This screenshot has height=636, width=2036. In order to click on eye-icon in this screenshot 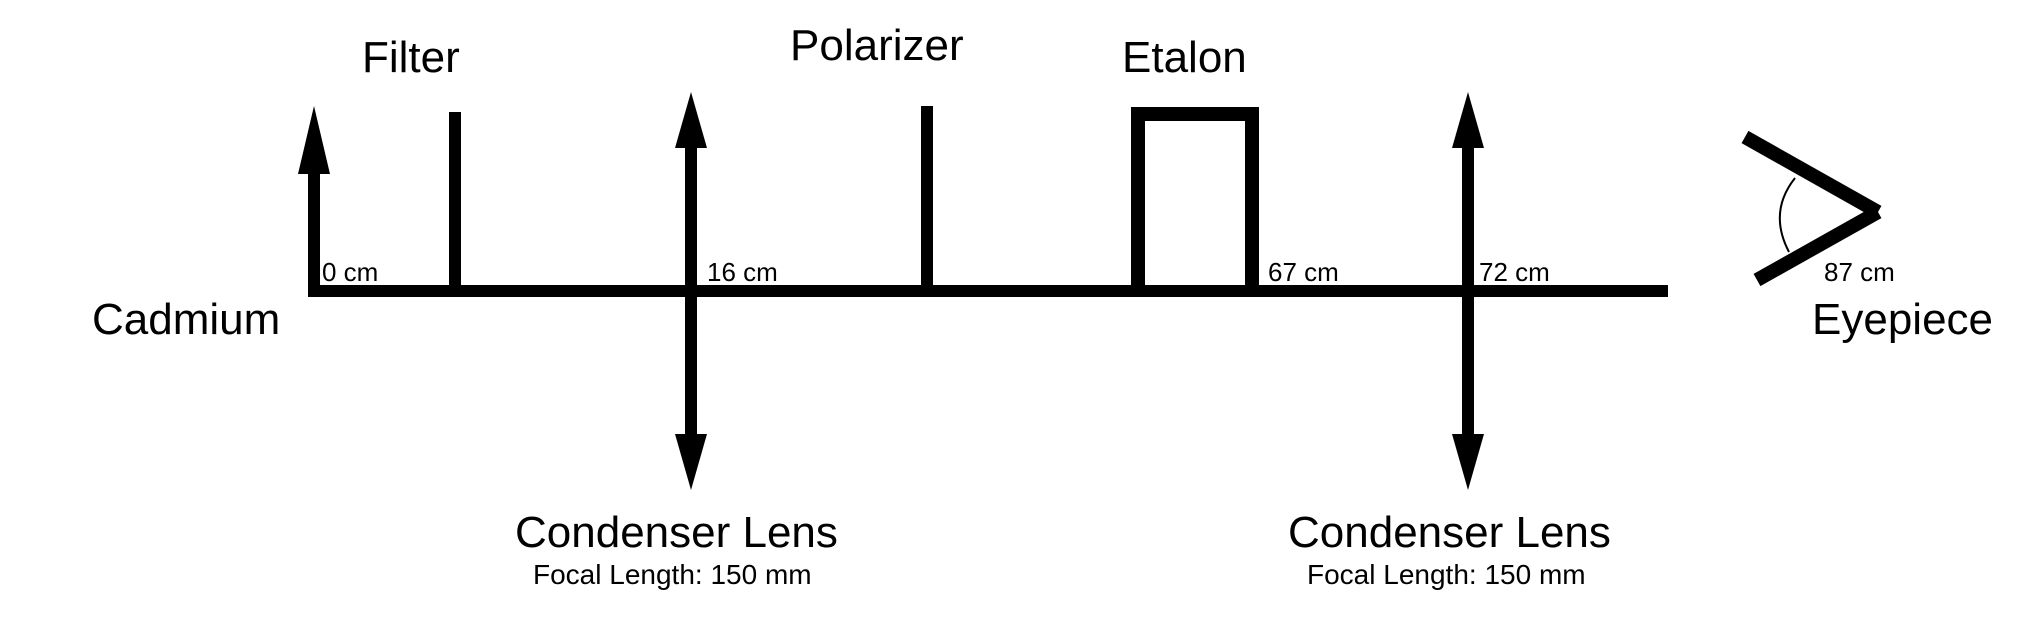, I will do `click(1811, 208)`.